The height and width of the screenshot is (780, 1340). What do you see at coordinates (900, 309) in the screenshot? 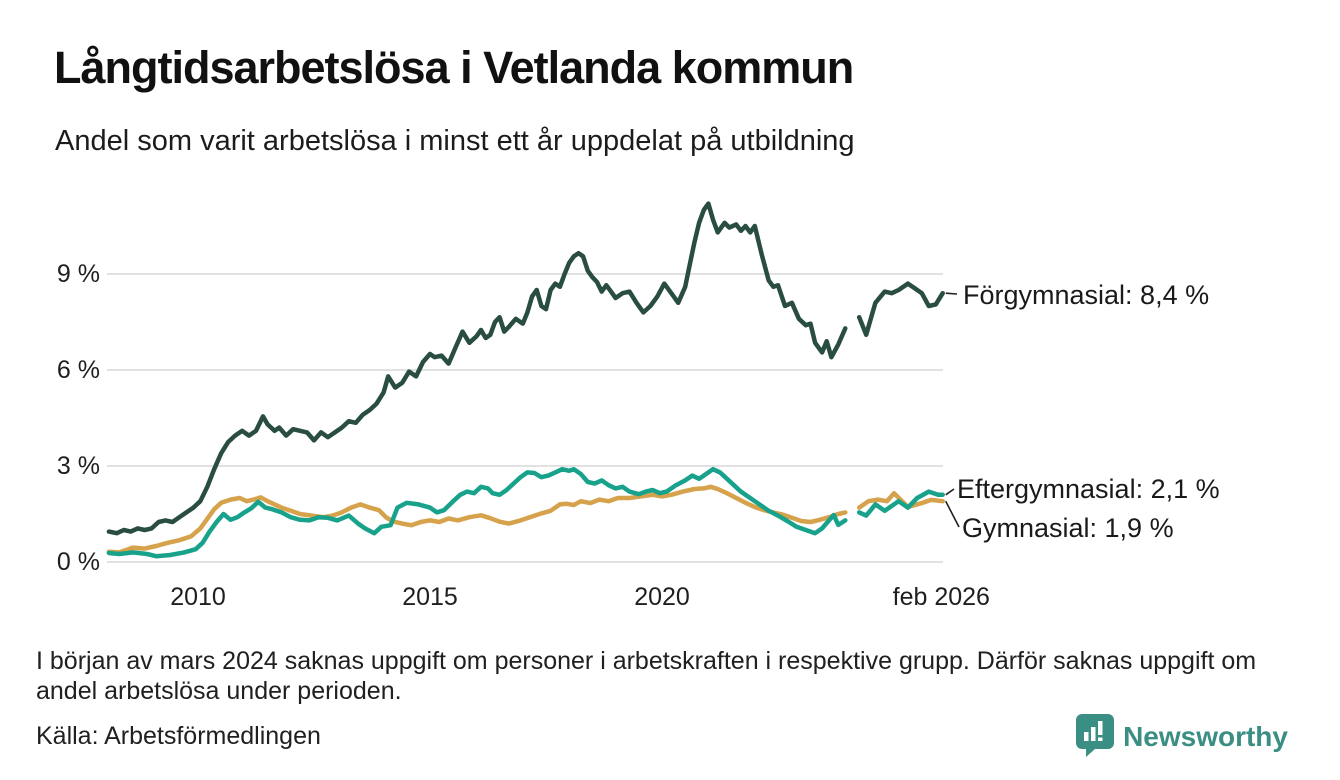
I see `series-line-förgymnasial` at bounding box center [900, 309].